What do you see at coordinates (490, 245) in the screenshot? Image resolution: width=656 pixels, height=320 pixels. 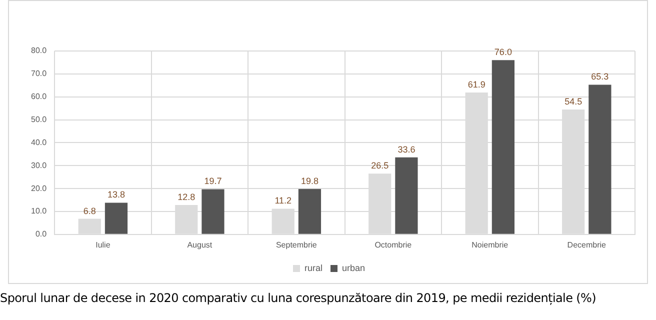 I see `x-tick-label: Noiembrie` at bounding box center [490, 245].